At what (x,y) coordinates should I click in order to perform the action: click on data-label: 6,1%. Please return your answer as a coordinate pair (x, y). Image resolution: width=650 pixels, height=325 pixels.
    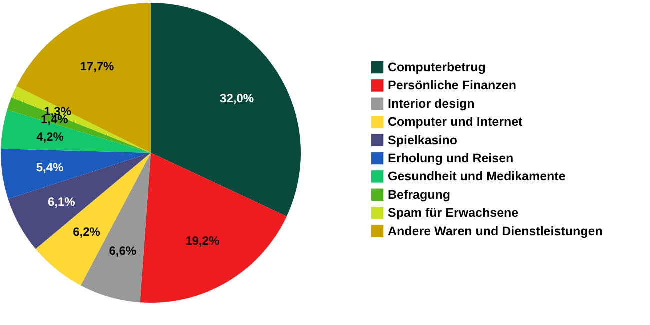
    Looking at the image, I should click on (62, 202).